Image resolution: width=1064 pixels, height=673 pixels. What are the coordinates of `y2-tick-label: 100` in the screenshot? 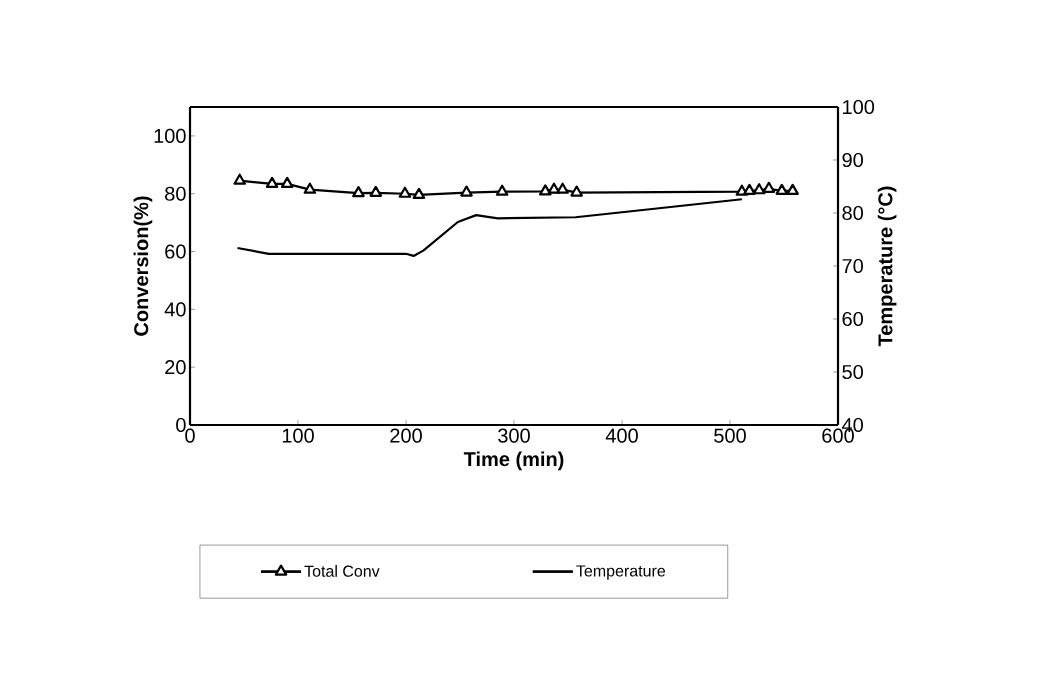 It's located at (859, 107).